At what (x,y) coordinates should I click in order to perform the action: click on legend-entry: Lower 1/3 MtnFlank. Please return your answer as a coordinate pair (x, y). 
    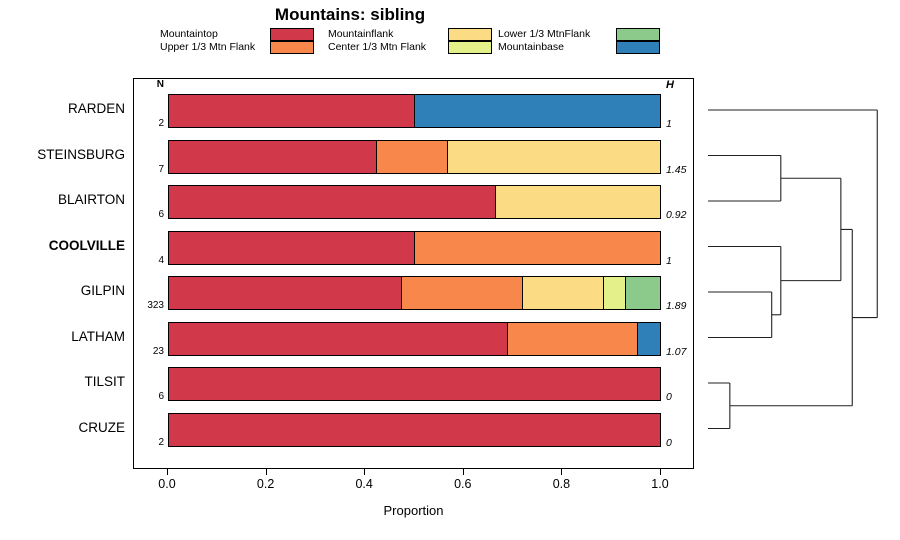
    Looking at the image, I should click on (585, 34).